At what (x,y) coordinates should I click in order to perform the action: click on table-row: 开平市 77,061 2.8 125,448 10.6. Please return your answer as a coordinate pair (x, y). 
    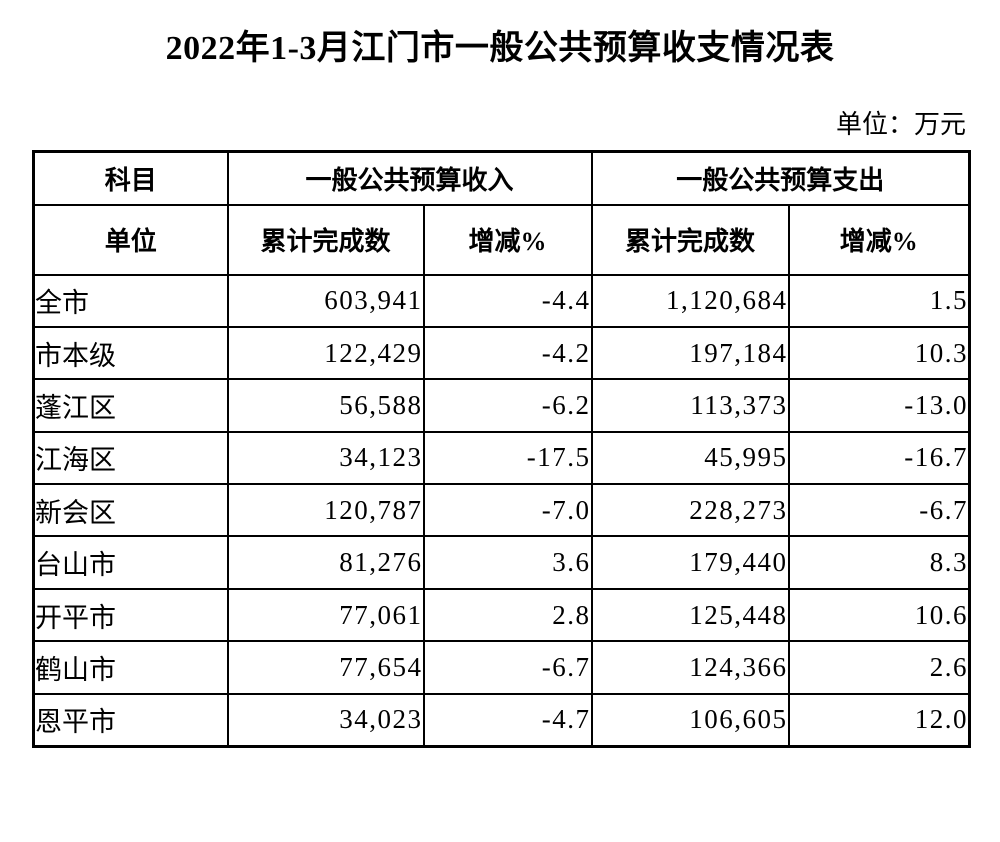
    Looking at the image, I should click on (501, 615).